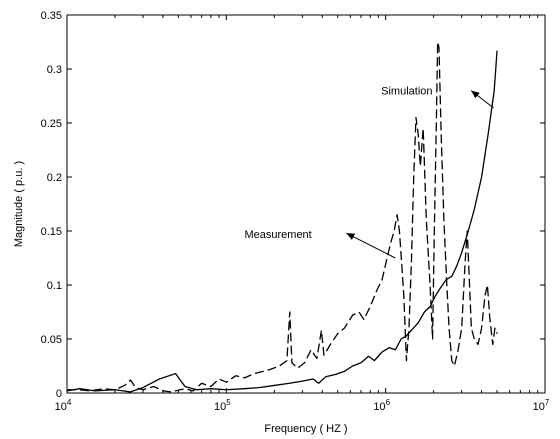 The width and height of the screenshot is (560, 439). Describe the element at coordinates (54, 70) in the screenshot. I see `y-tick-label: 0.3` at that location.